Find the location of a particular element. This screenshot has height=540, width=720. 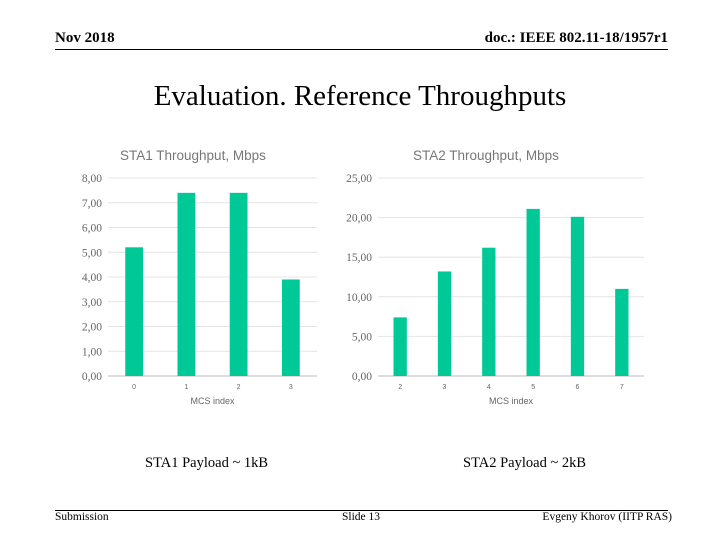

y-tick-label: 20,00 is located at coordinates (359, 219).